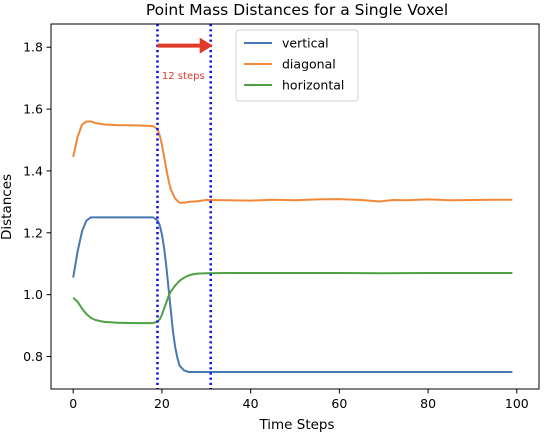 The width and height of the screenshot is (544, 436). What do you see at coordinates (313, 85) in the screenshot?
I see `legend-label-horizontal: horizontal` at bounding box center [313, 85].